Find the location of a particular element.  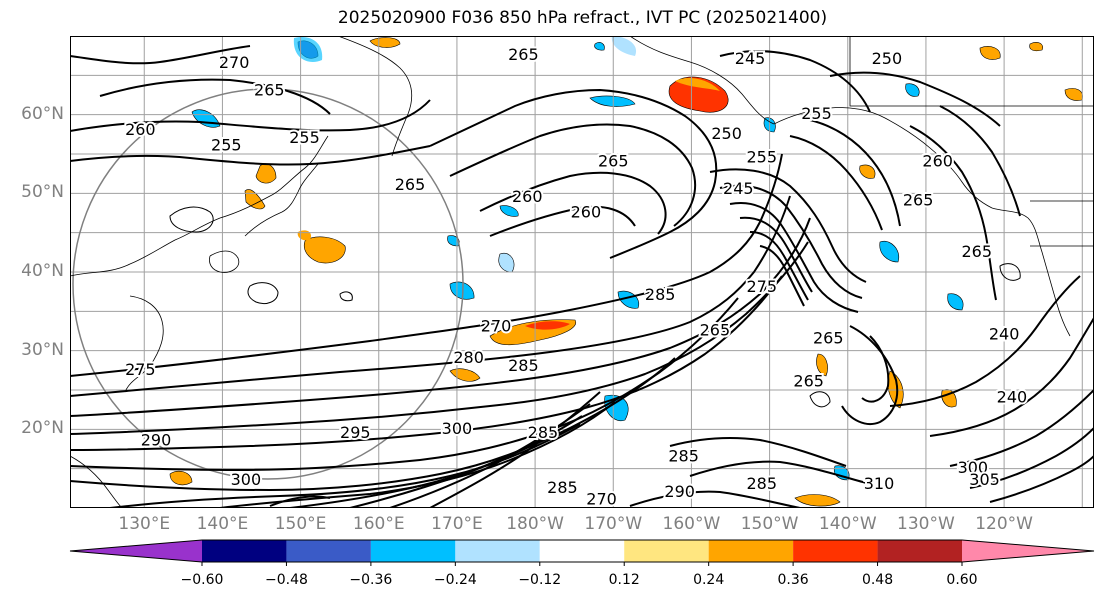

contour-label: 280 is located at coordinates (468, 357).